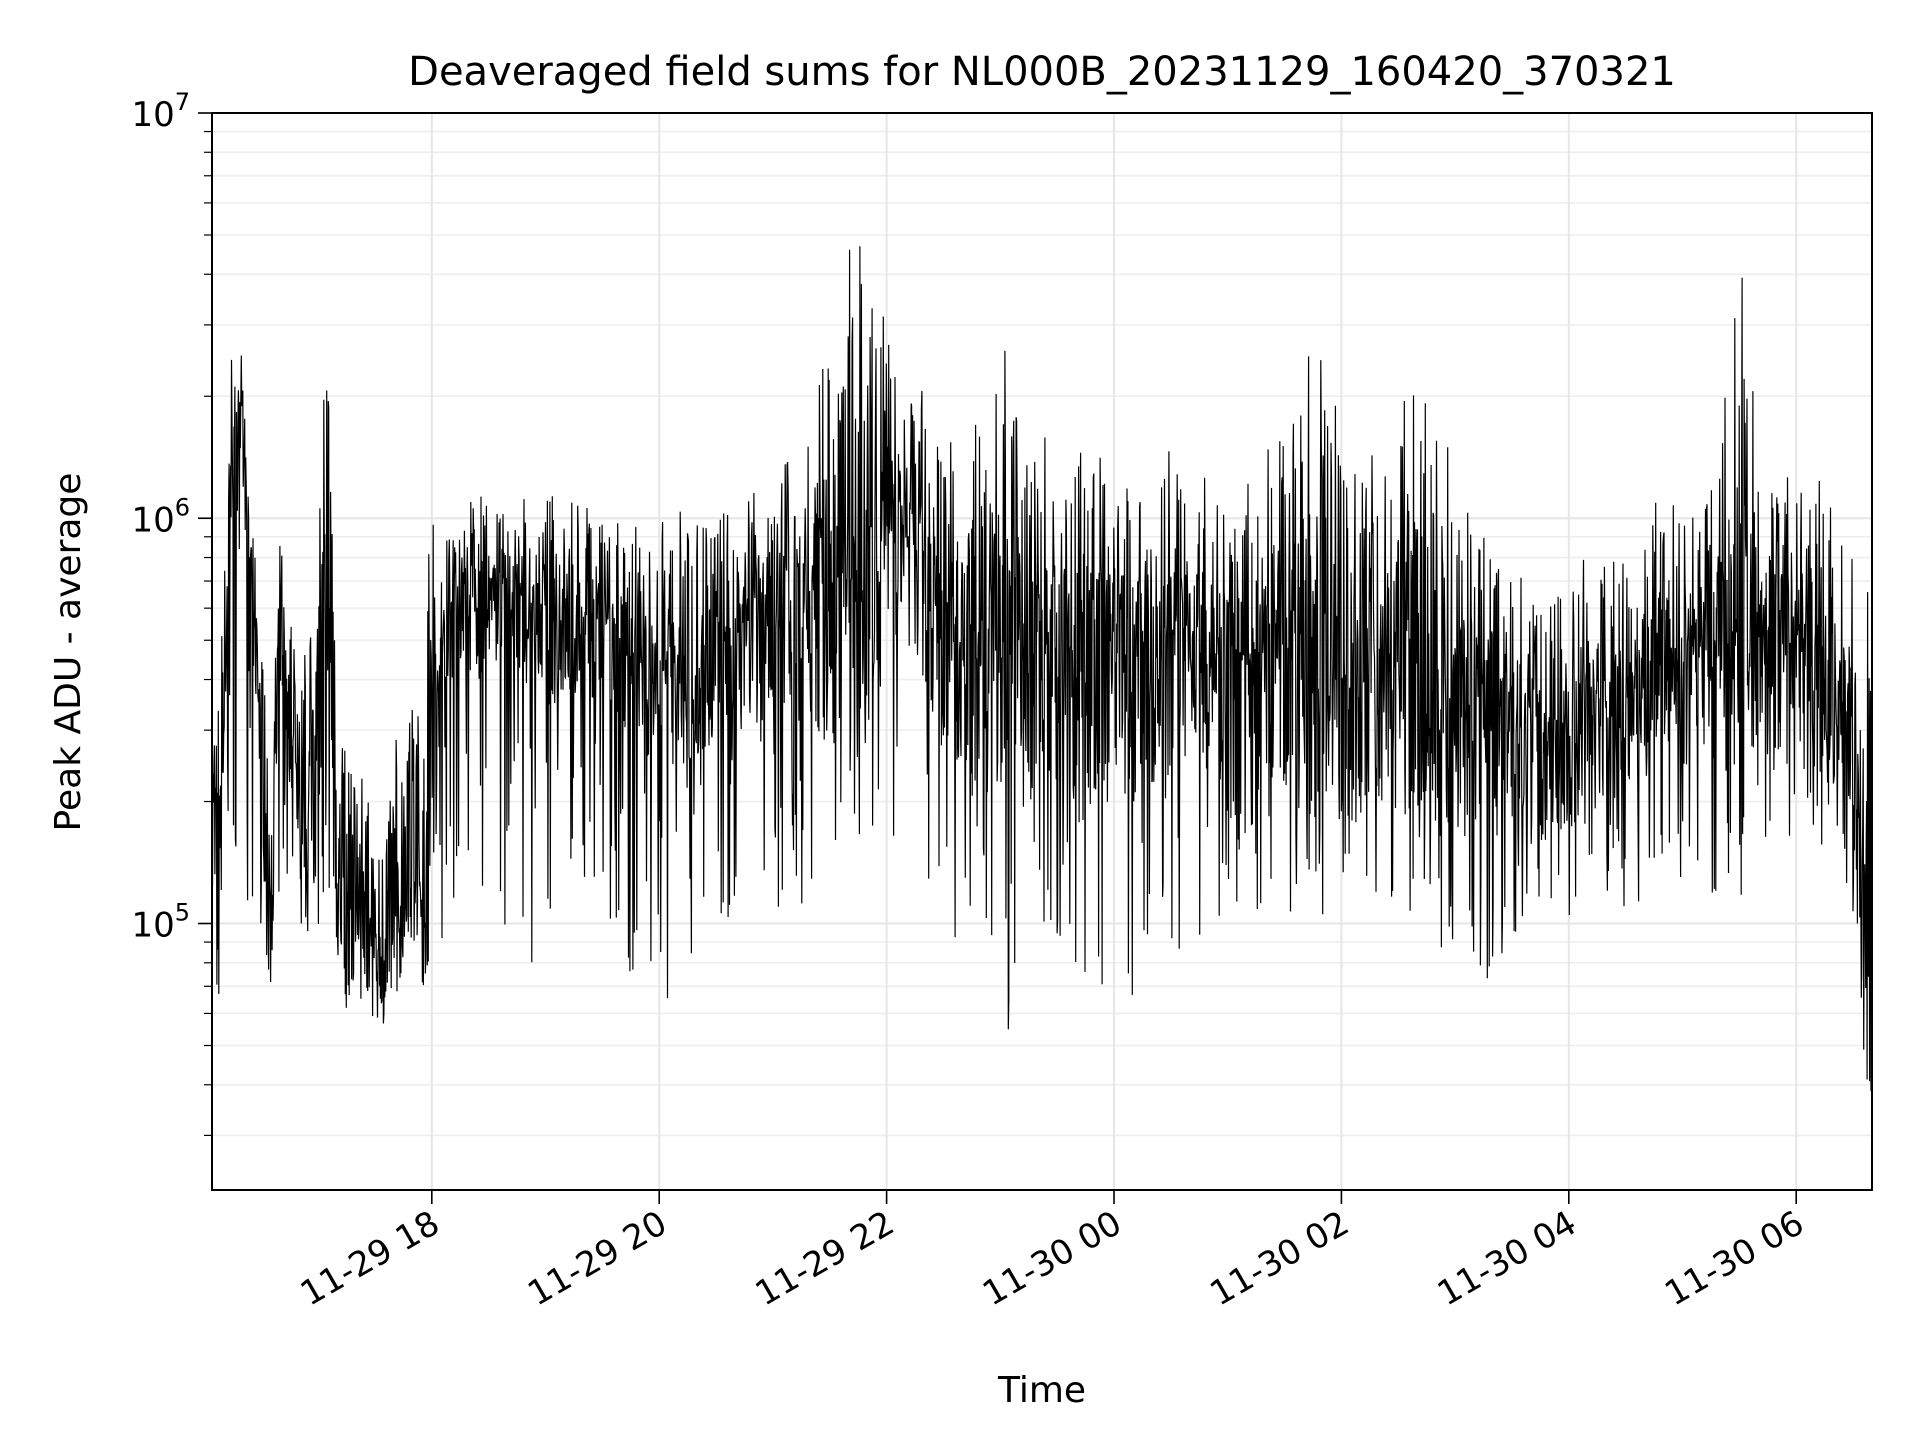 The width and height of the screenshot is (1920, 1440). What do you see at coordinates (160, 922) in the screenshot?
I see `y-tick-label: 10⁵` at bounding box center [160, 922].